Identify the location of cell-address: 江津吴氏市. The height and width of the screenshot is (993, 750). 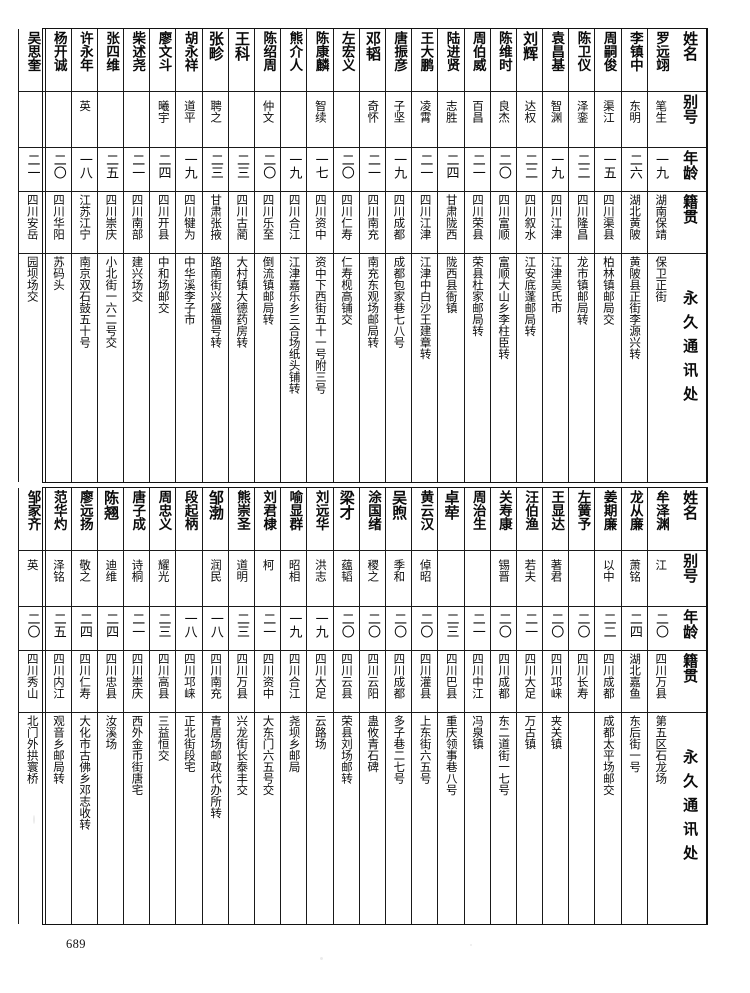
(556, 367).